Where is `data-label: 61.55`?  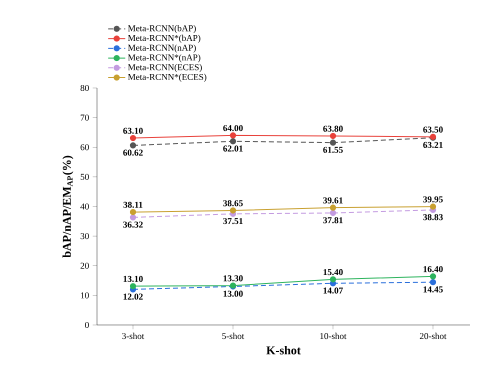
data-label: 61.55 is located at coordinates (333, 149).